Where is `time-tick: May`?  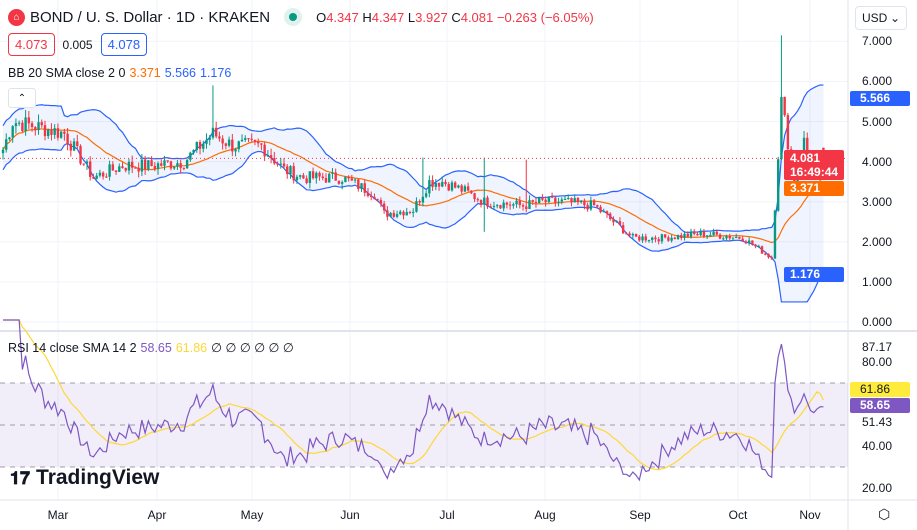
time-tick: May is located at coordinates (252, 515).